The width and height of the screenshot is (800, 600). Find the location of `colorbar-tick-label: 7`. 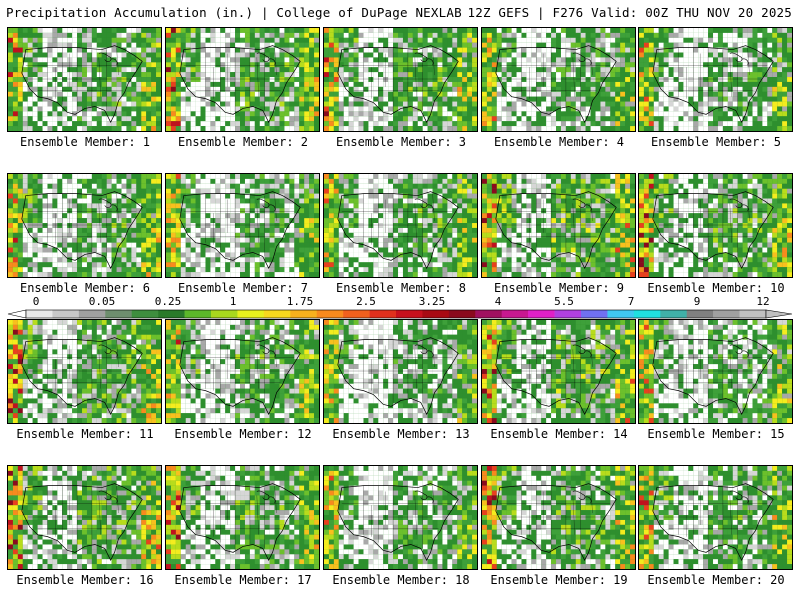

colorbar-tick-label: 7 is located at coordinates (631, 301).